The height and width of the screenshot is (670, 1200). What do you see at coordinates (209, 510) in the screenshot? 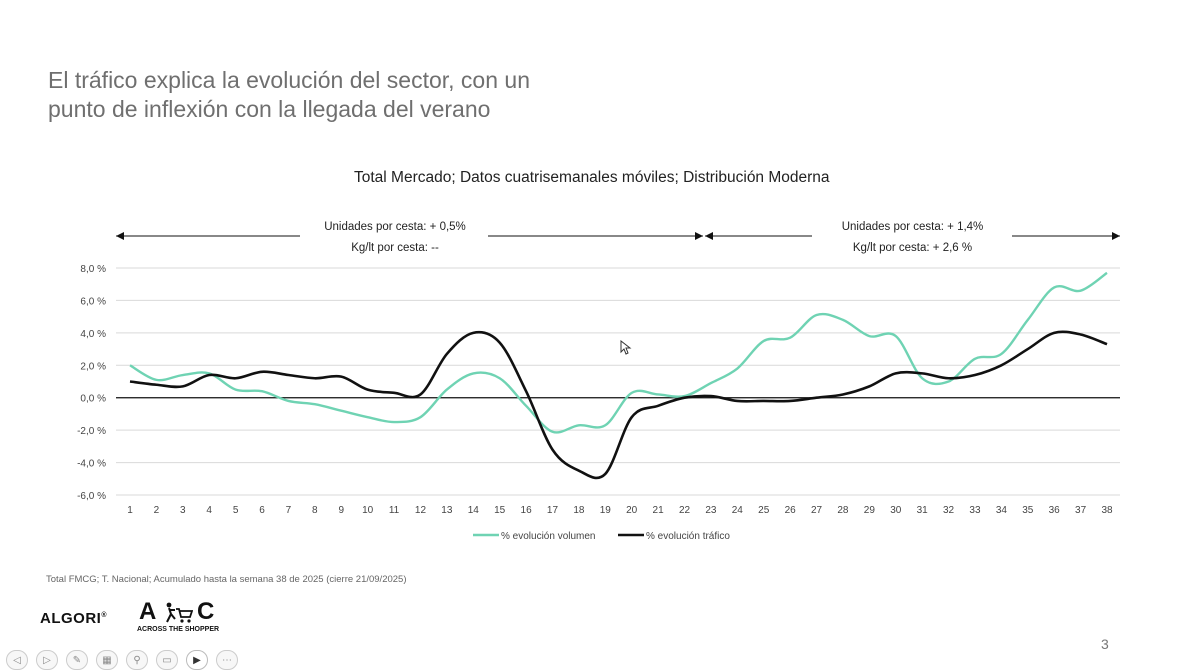
I see `x-tick-label: 4` at bounding box center [209, 510].